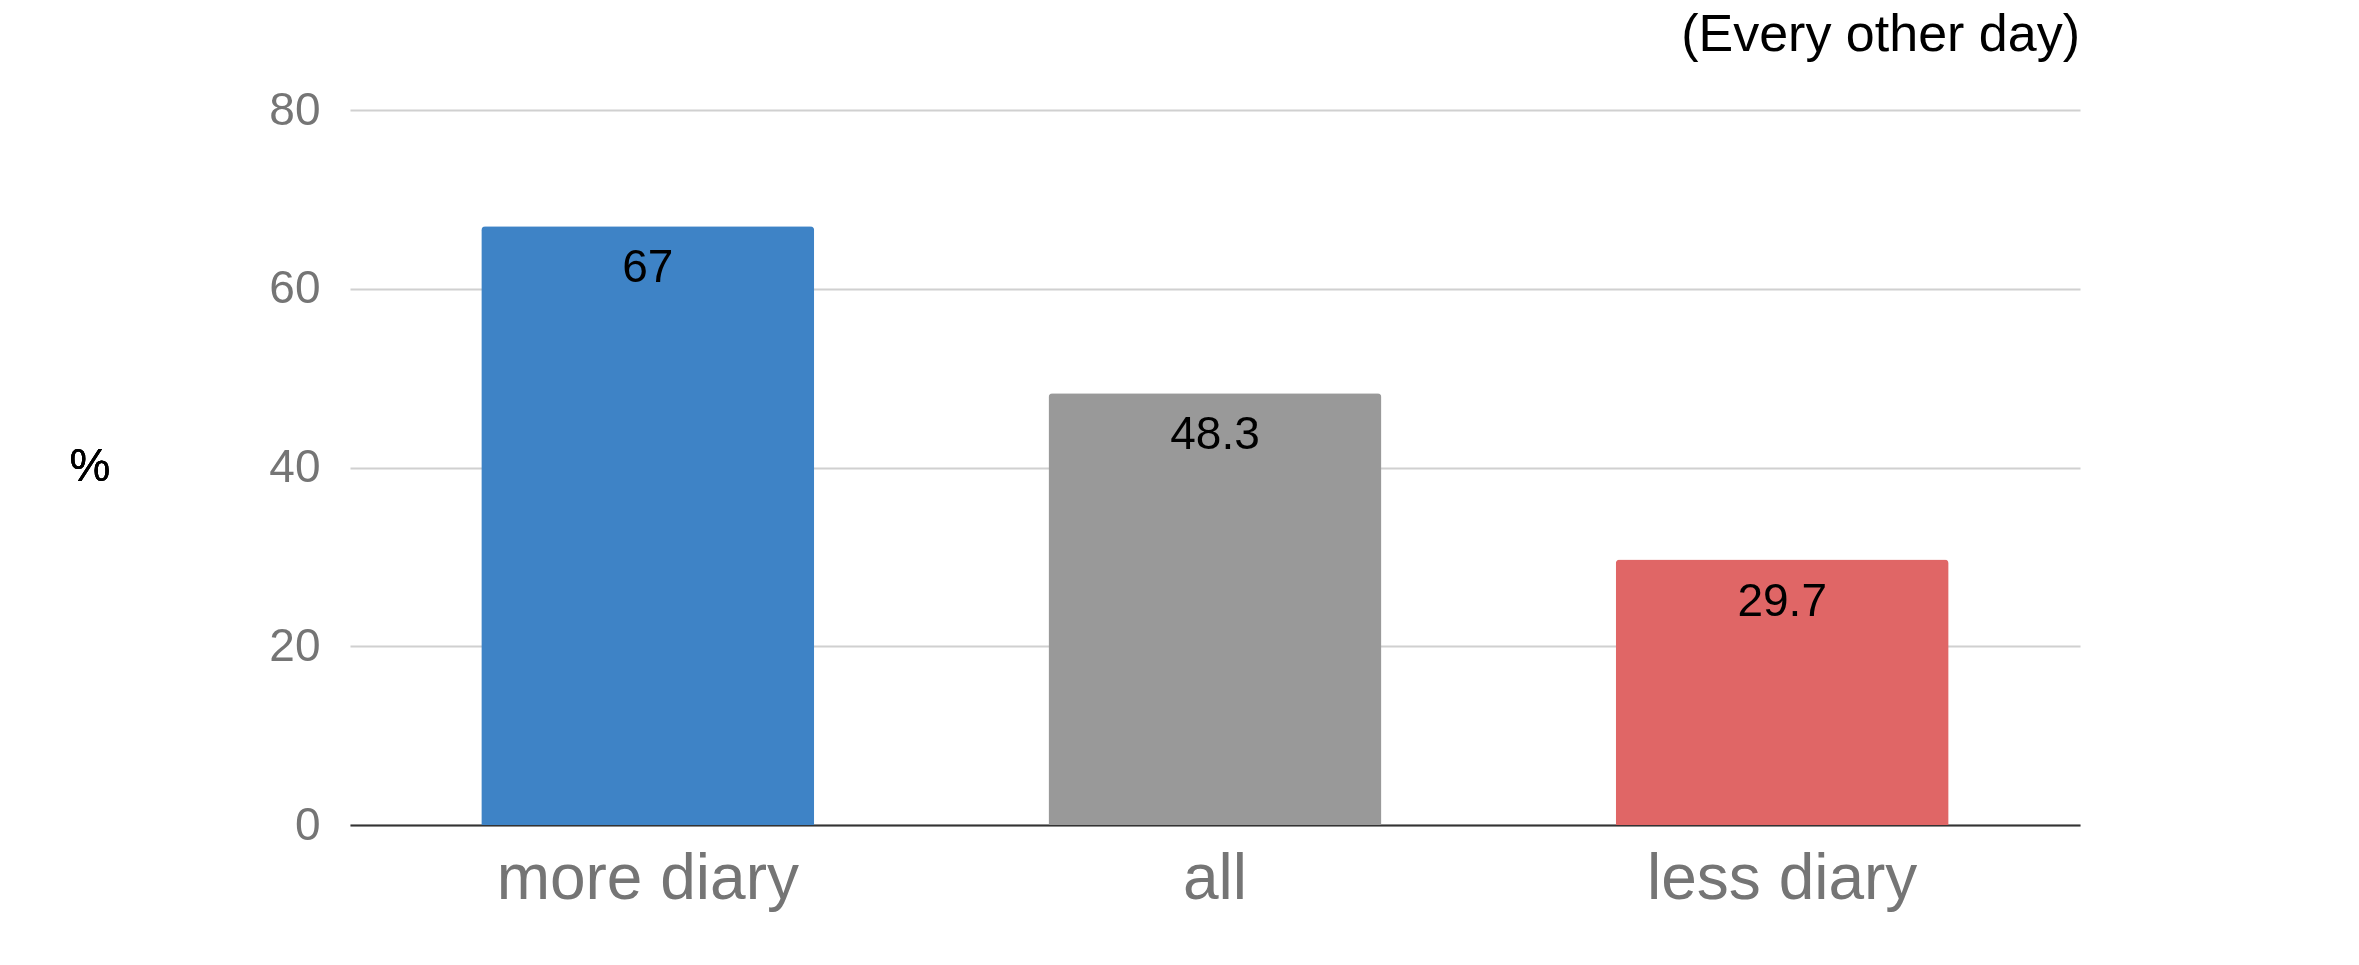 This screenshot has width=2359, height=965. What do you see at coordinates (90, 465) in the screenshot?
I see `y-axis-title: %` at bounding box center [90, 465].